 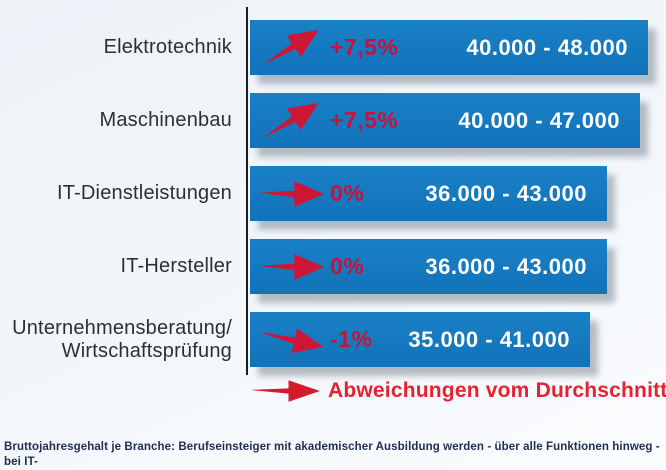 What do you see at coordinates (144, 193) in the screenshot?
I see `category-label-text: IT-Dienstleistungen` at bounding box center [144, 193].